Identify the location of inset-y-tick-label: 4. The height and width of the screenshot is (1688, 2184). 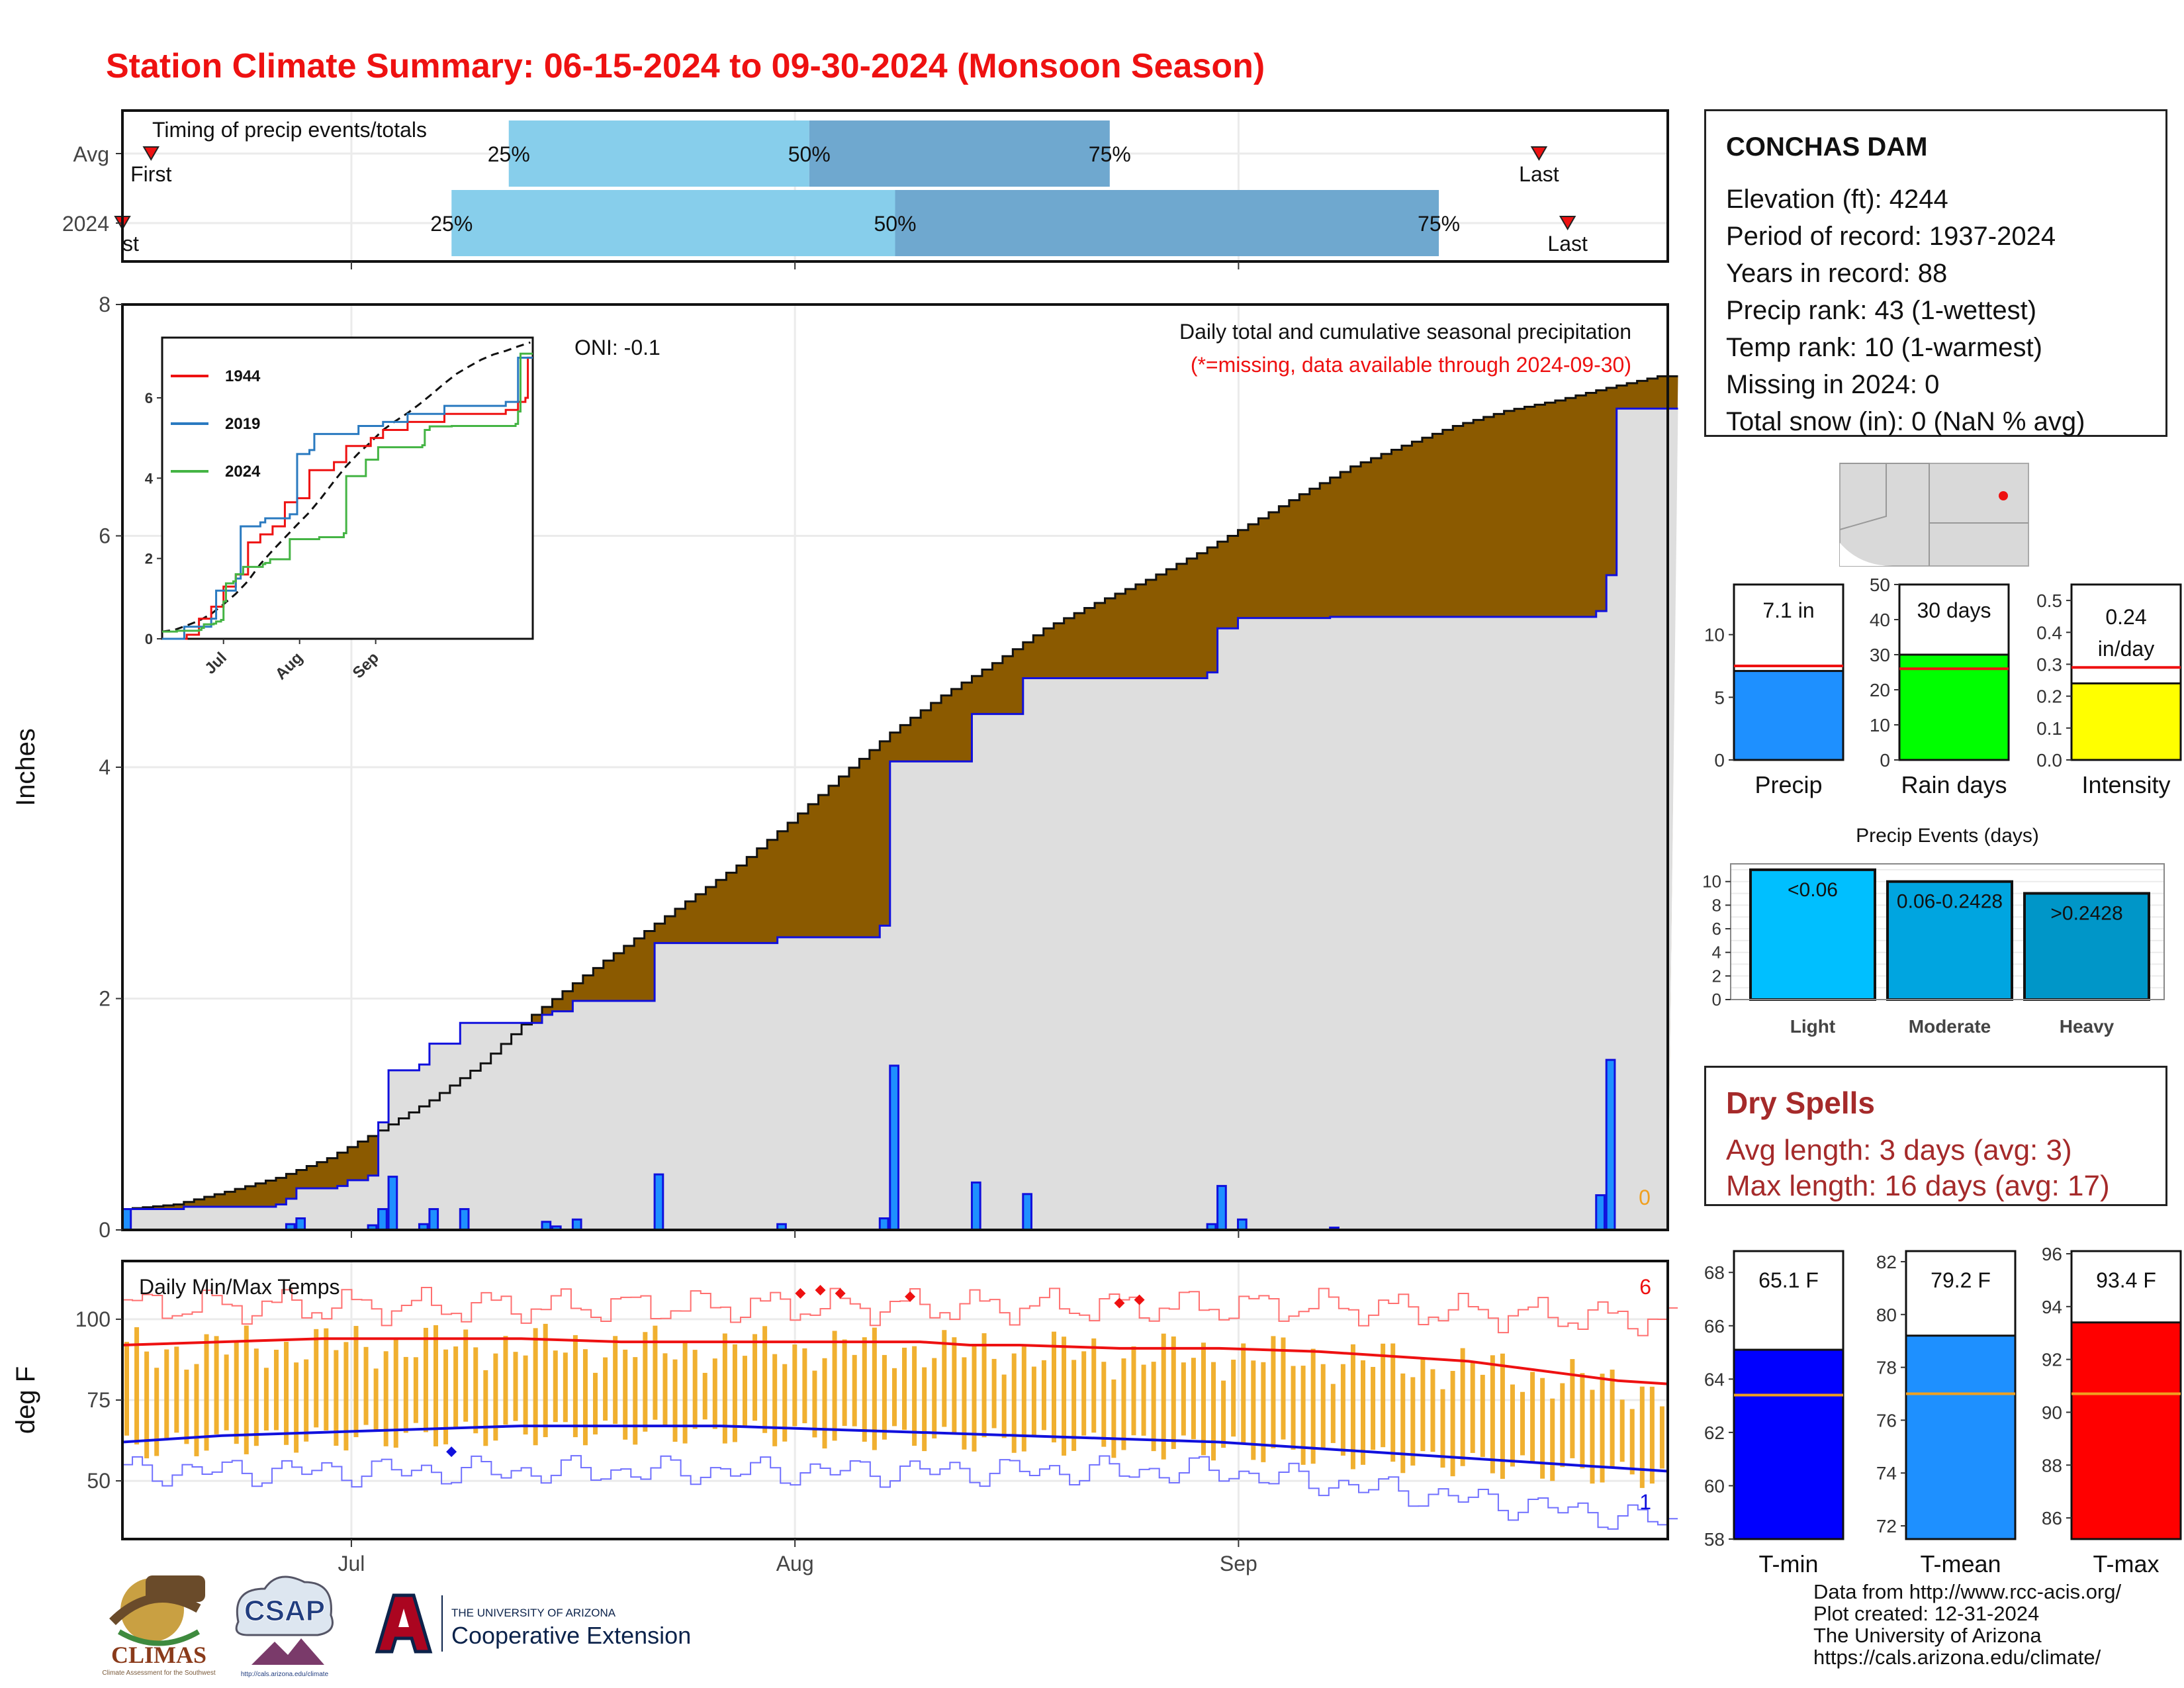
(149, 478).